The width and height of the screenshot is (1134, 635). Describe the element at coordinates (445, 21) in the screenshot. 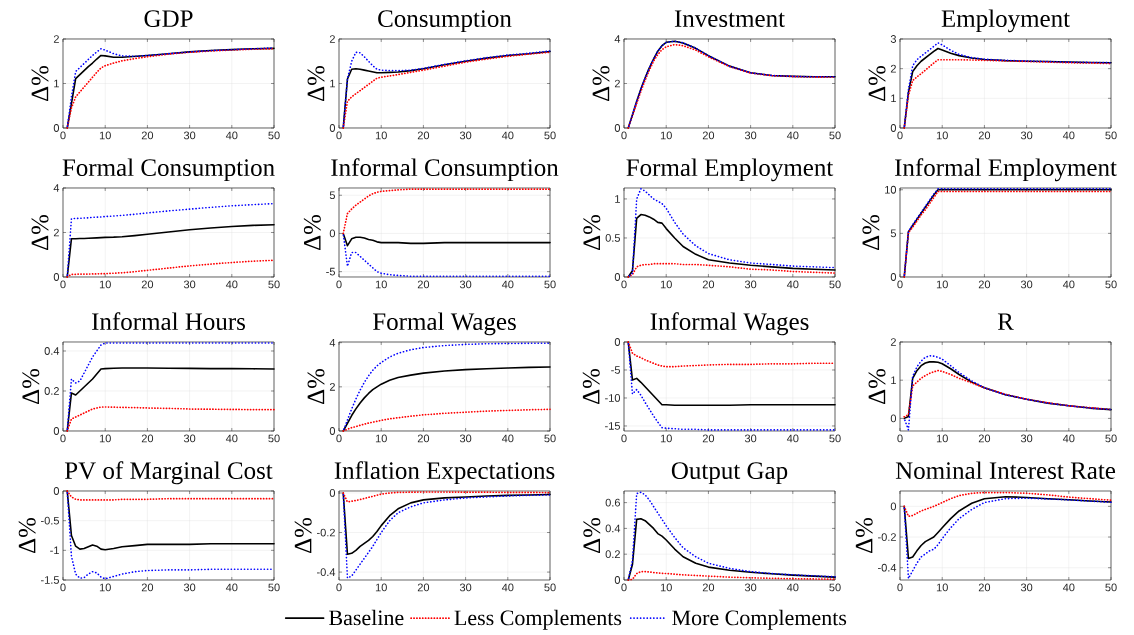

I see `chart-title: Consumption` at that location.